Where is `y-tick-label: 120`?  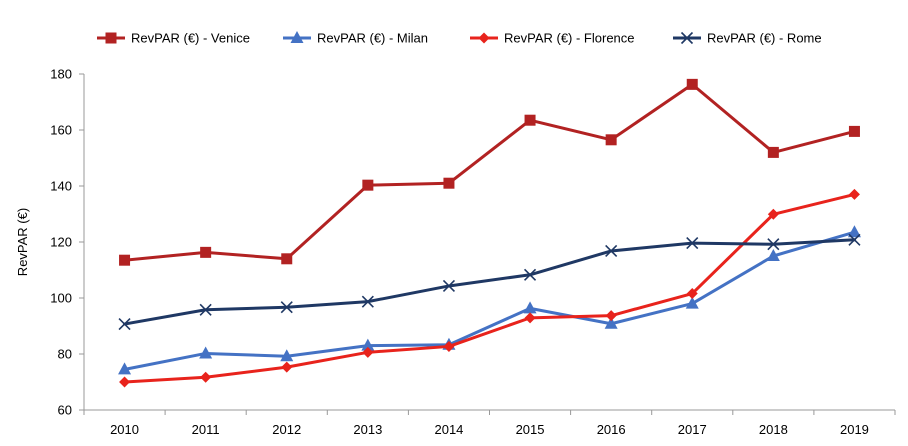
y-tick-label: 120 is located at coordinates (61, 242).